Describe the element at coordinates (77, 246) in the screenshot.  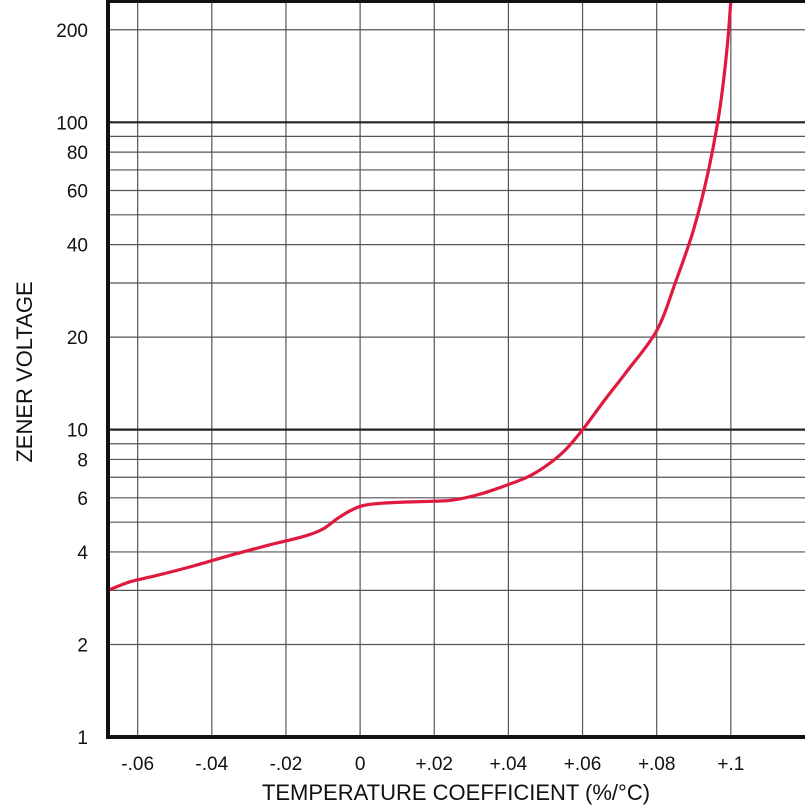
I see `y-tick-label-7: 40` at that location.